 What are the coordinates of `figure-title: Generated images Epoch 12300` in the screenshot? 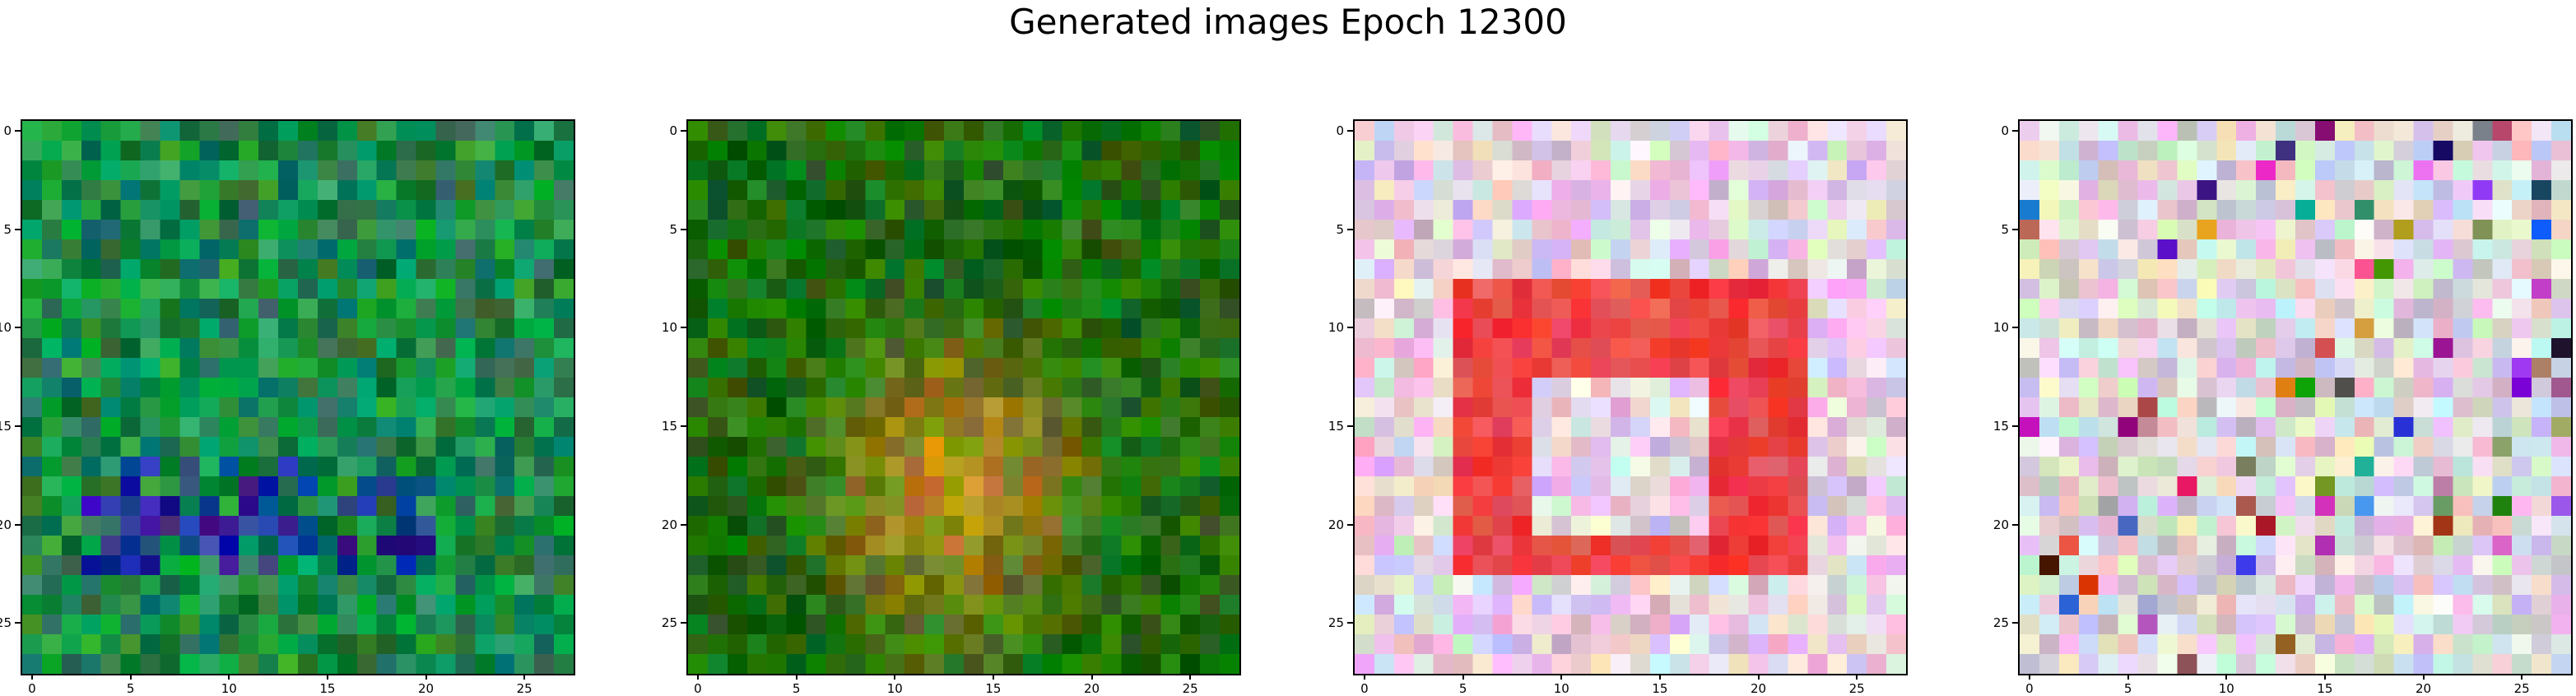 It's located at (1288, 22).